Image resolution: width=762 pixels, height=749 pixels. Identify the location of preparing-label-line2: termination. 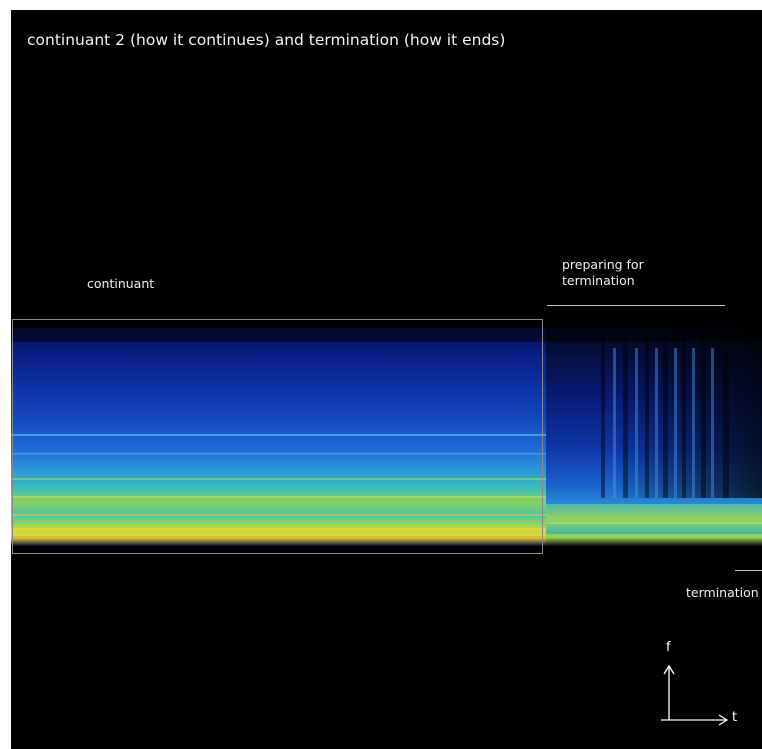
(598, 280).